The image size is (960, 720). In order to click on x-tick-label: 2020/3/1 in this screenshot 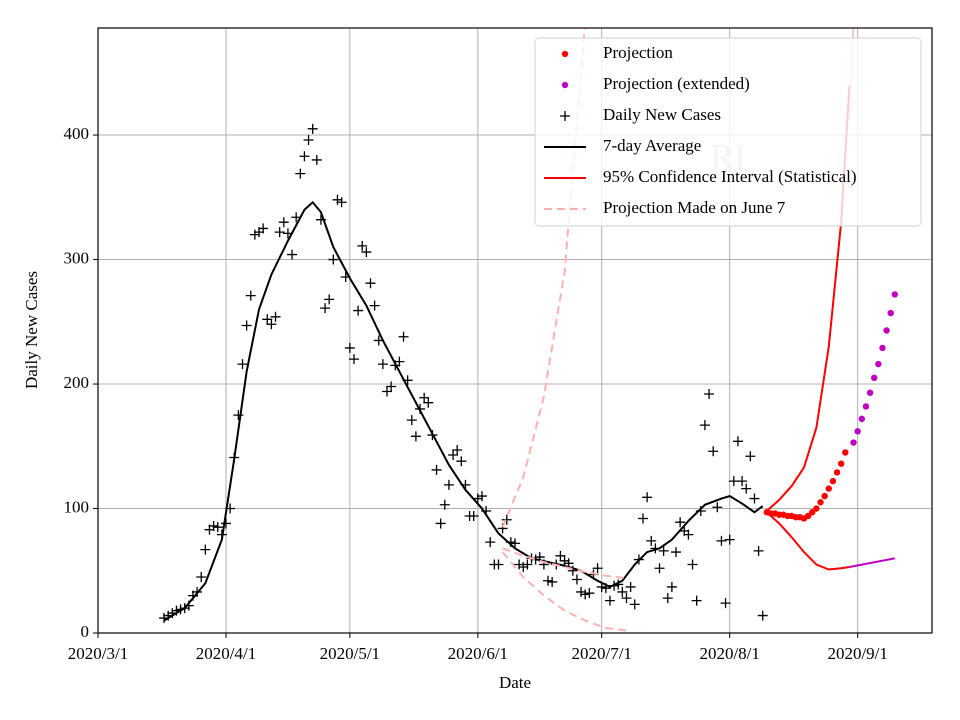, I will do `click(98, 653)`.